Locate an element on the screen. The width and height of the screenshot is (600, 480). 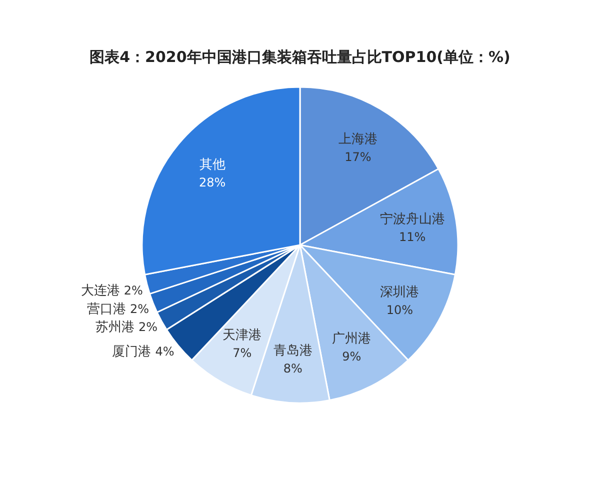
slice-label: 大连港 is located at coordinates (100, 290).